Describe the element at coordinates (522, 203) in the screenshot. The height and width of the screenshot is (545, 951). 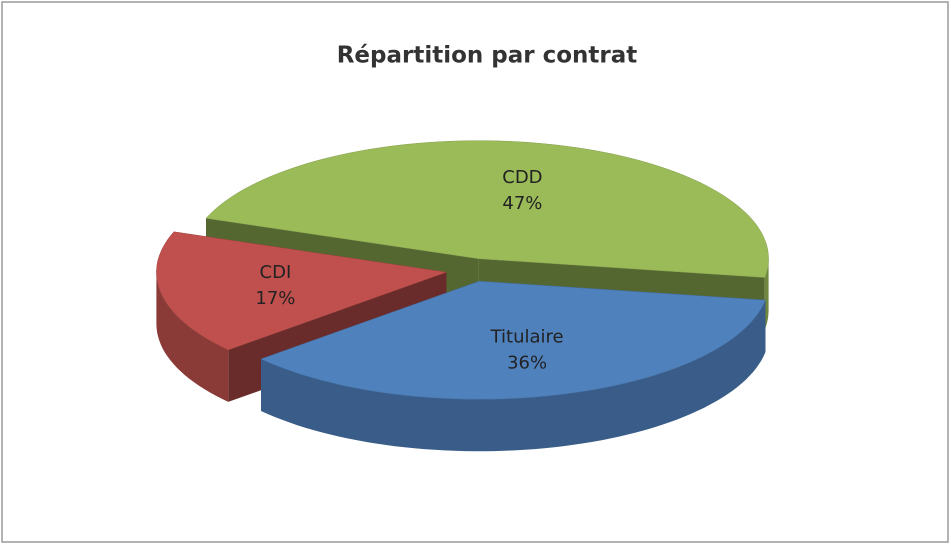
I see `value-label: 47%` at that location.